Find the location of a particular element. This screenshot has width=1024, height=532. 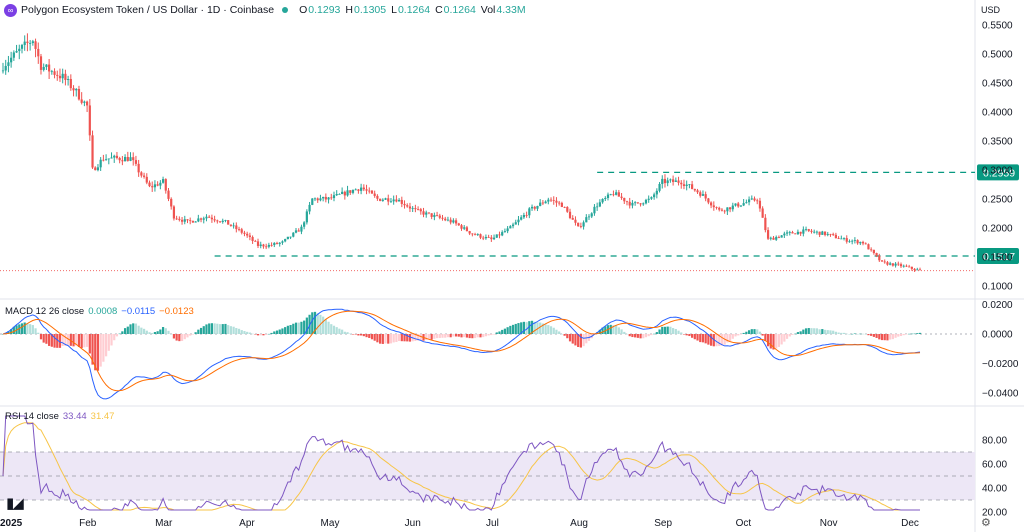

price-tick-label: 0.5000 is located at coordinates (997, 55).